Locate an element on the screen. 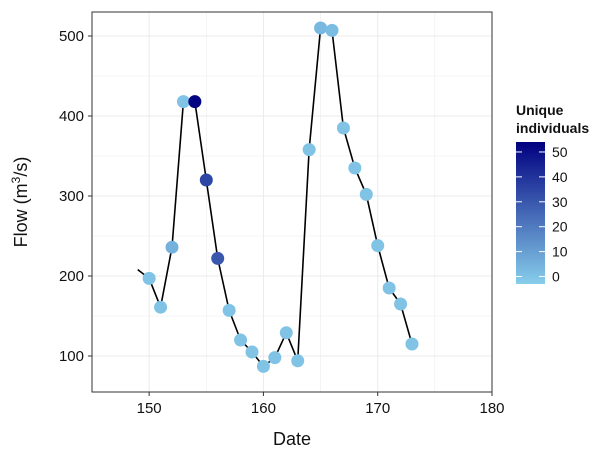  legend-tick-label: 0 is located at coordinates (556, 277).